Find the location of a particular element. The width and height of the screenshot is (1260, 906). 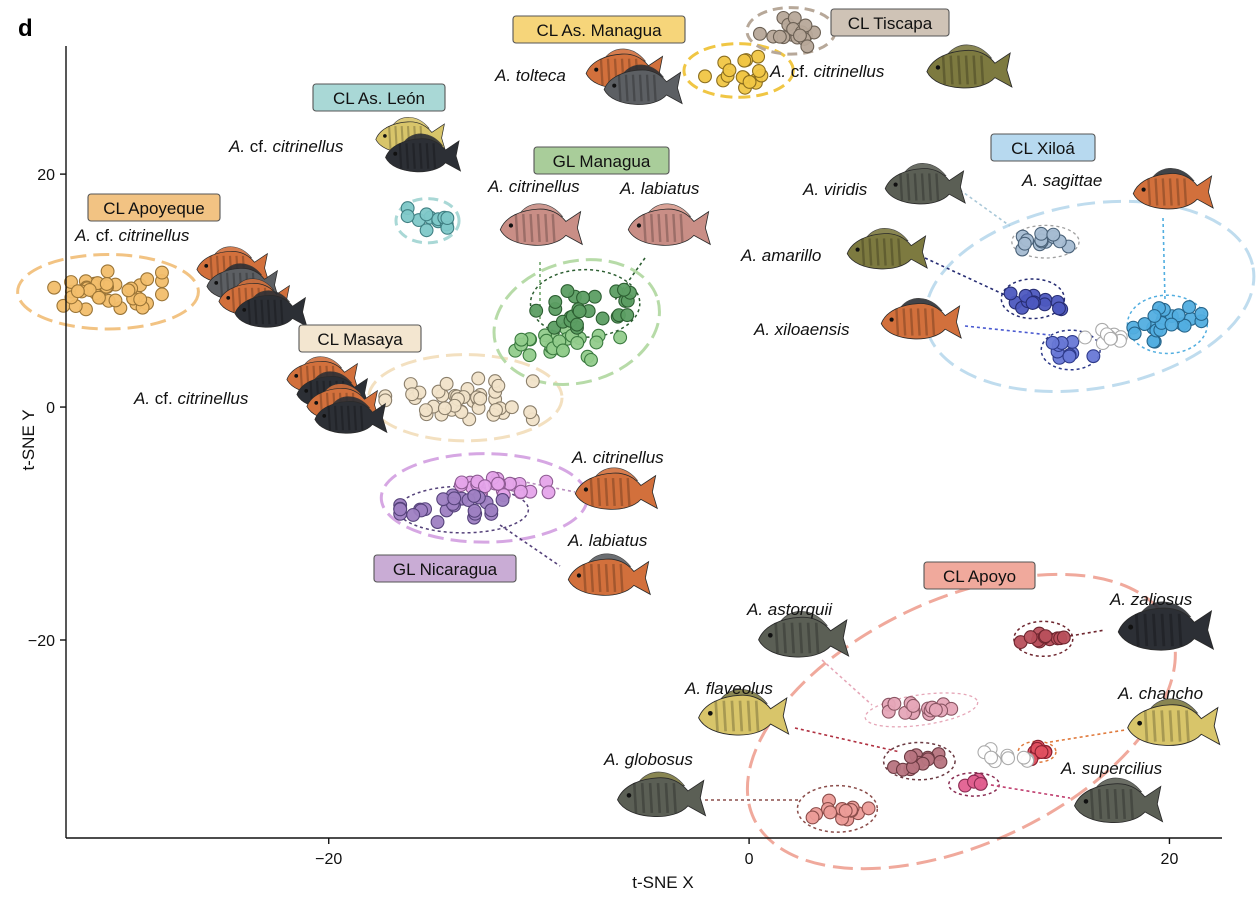

fish-chancho is located at coordinates (1174, 722).